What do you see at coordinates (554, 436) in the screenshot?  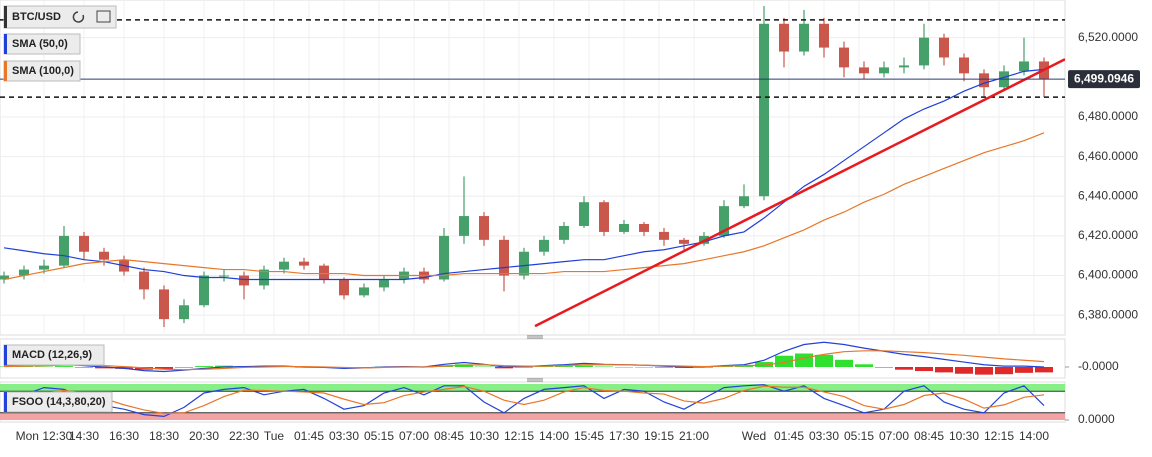 I see `x-tick-label: 14:00` at bounding box center [554, 436].